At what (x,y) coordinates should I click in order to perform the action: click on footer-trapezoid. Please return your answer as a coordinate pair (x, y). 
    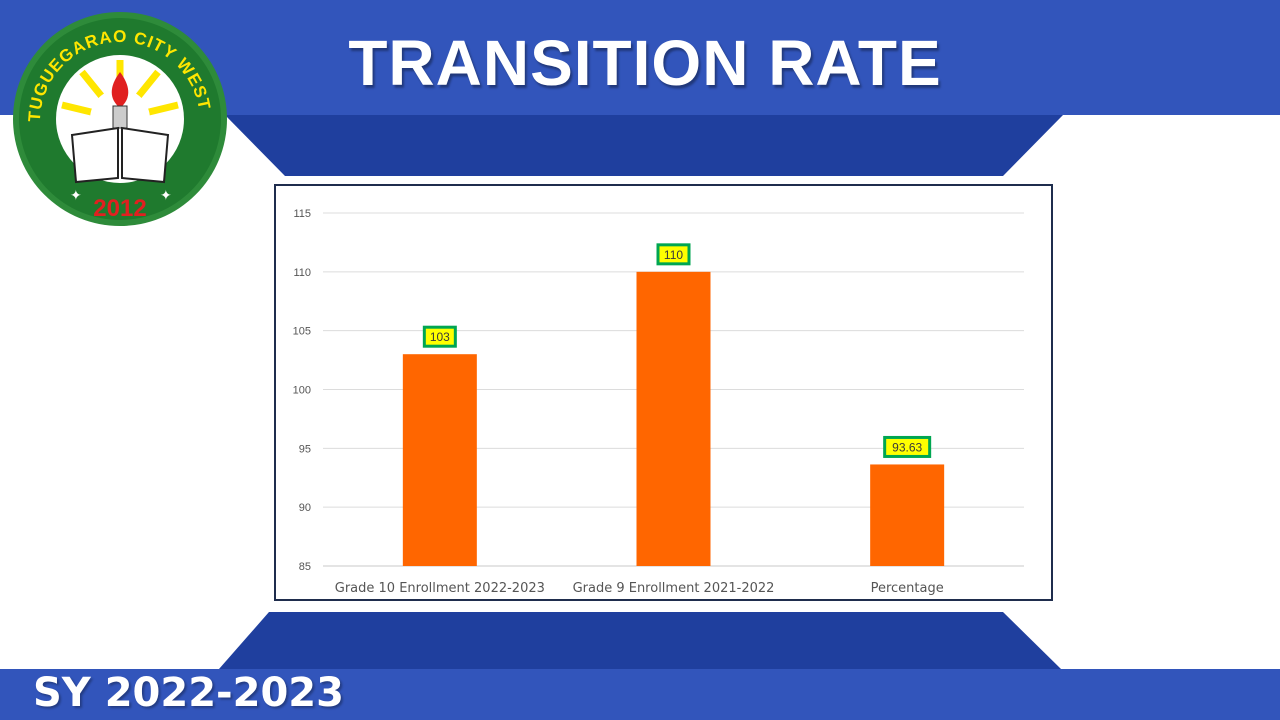
    Looking at the image, I should click on (640, 640).